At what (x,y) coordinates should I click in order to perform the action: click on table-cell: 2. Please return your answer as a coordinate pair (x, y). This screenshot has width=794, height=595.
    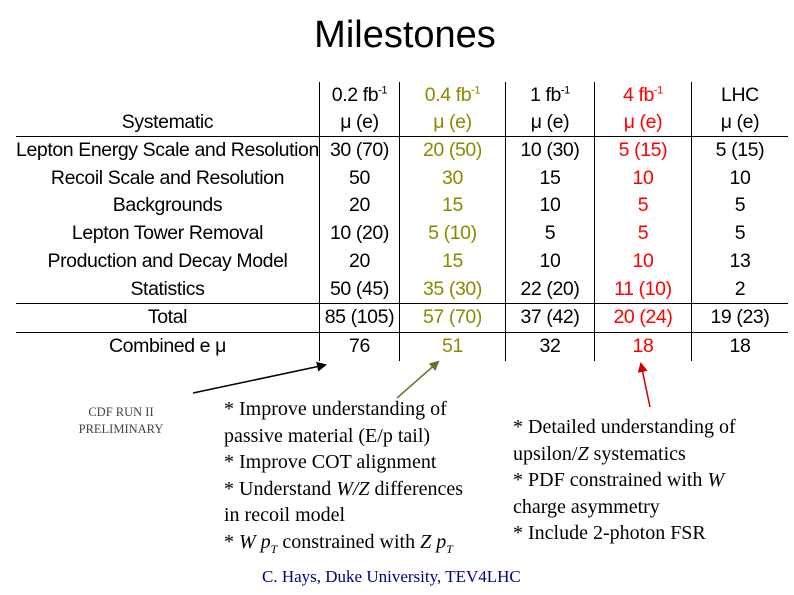
    Looking at the image, I should click on (740, 288).